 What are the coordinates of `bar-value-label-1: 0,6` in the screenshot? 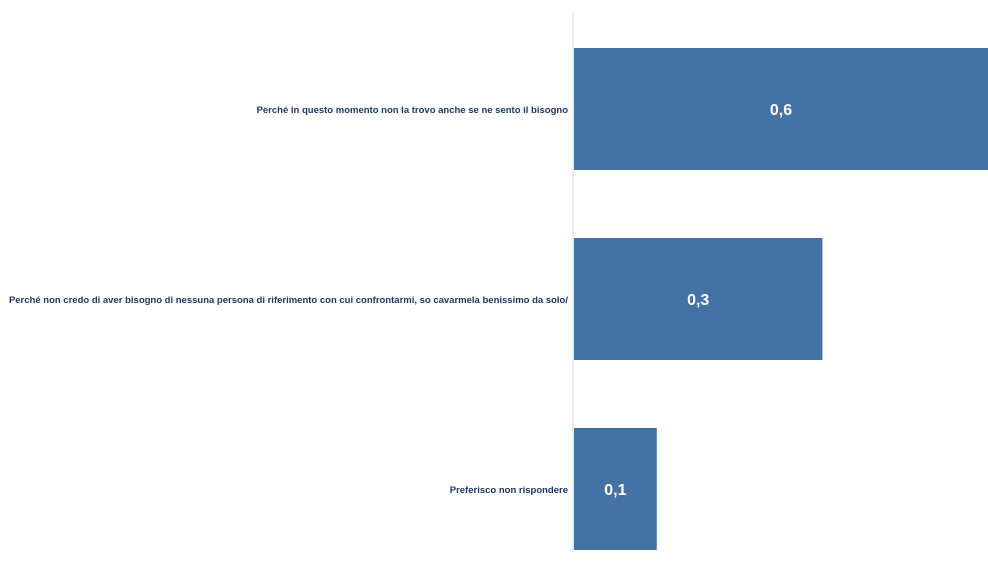 It's located at (781, 110).